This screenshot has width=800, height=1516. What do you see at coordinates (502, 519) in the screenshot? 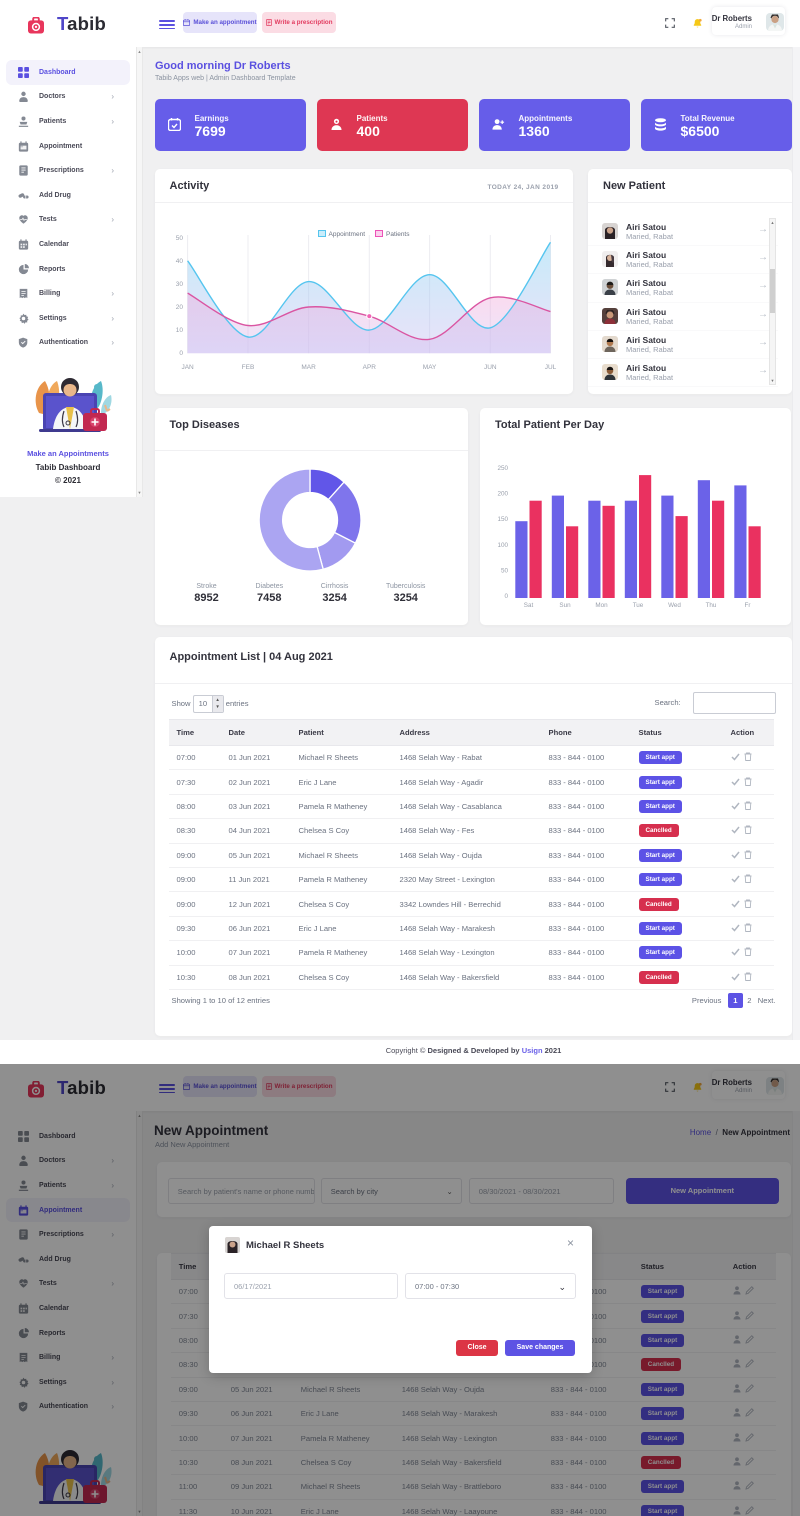
I see `svg-text: 150` at bounding box center [502, 519].